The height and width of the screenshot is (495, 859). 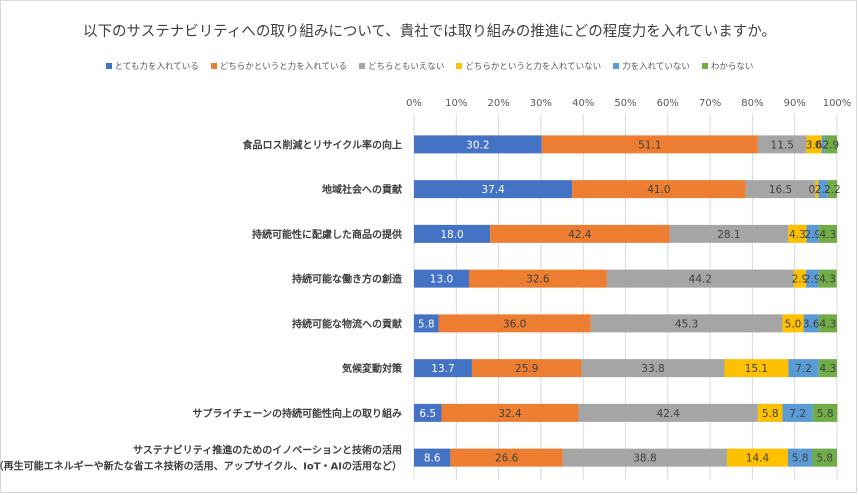 What do you see at coordinates (752, 103) in the screenshot?
I see `x-tick-label: 80%` at bounding box center [752, 103].